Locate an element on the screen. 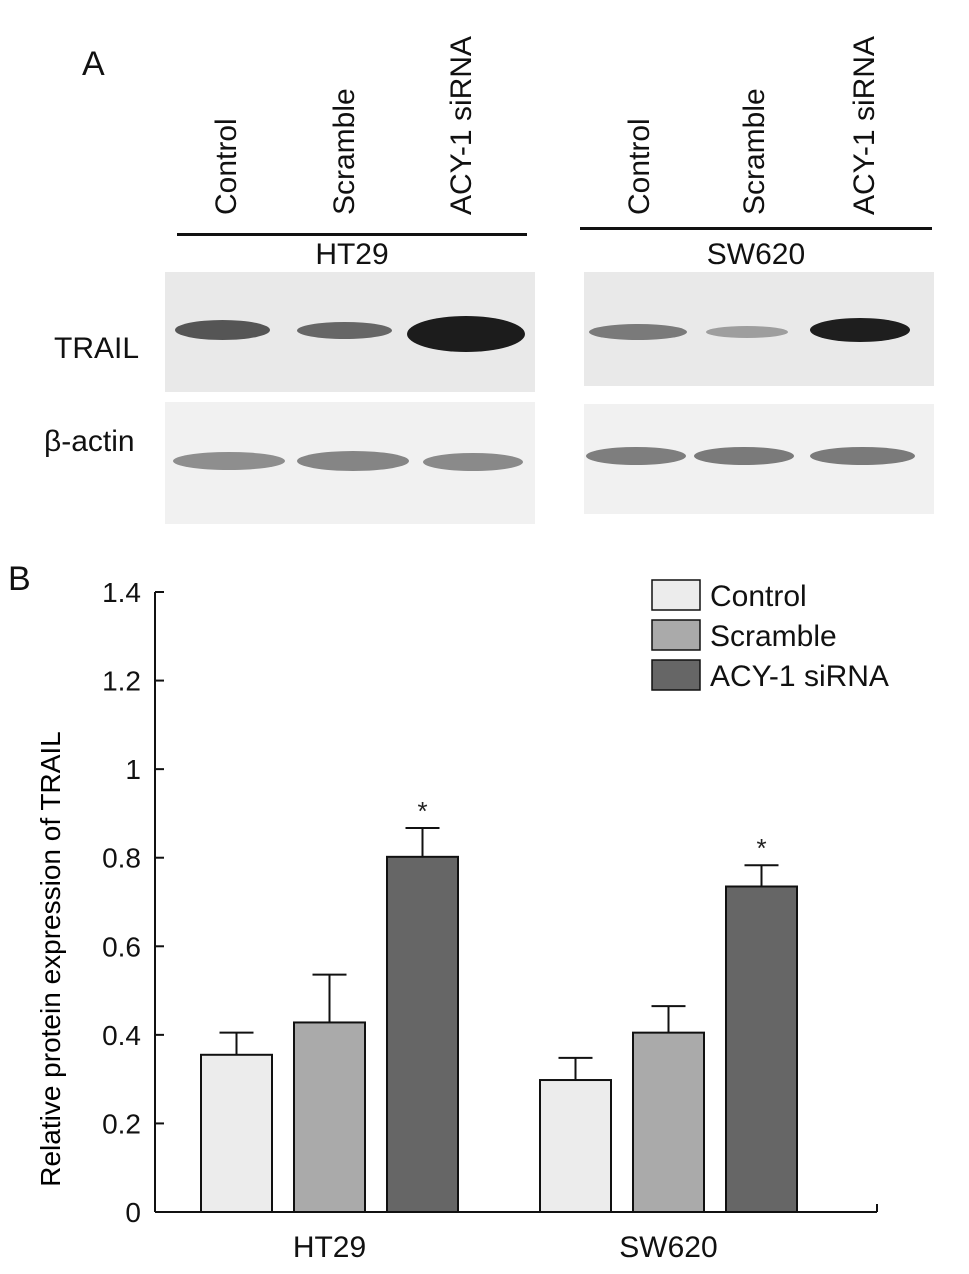 The height and width of the screenshot is (1274, 969). band-sw620-actin-control is located at coordinates (636, 456).